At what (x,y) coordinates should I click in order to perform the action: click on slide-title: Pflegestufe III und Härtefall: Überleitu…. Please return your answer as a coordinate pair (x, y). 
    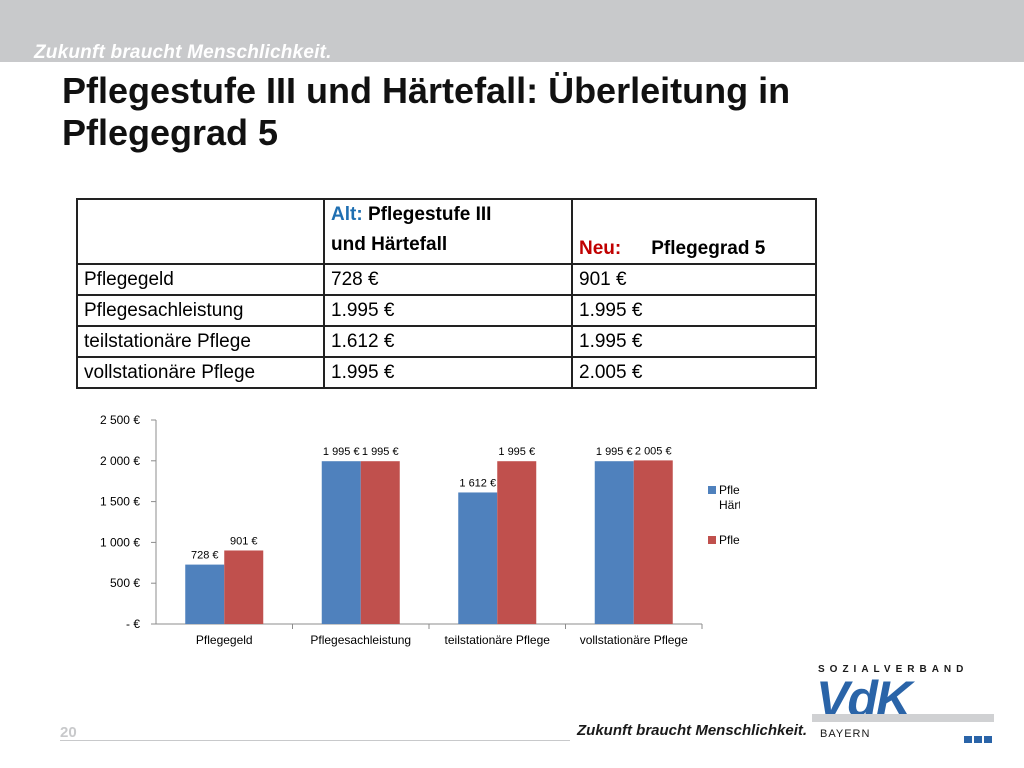
    Looking at the image, I should click on (426, 111).